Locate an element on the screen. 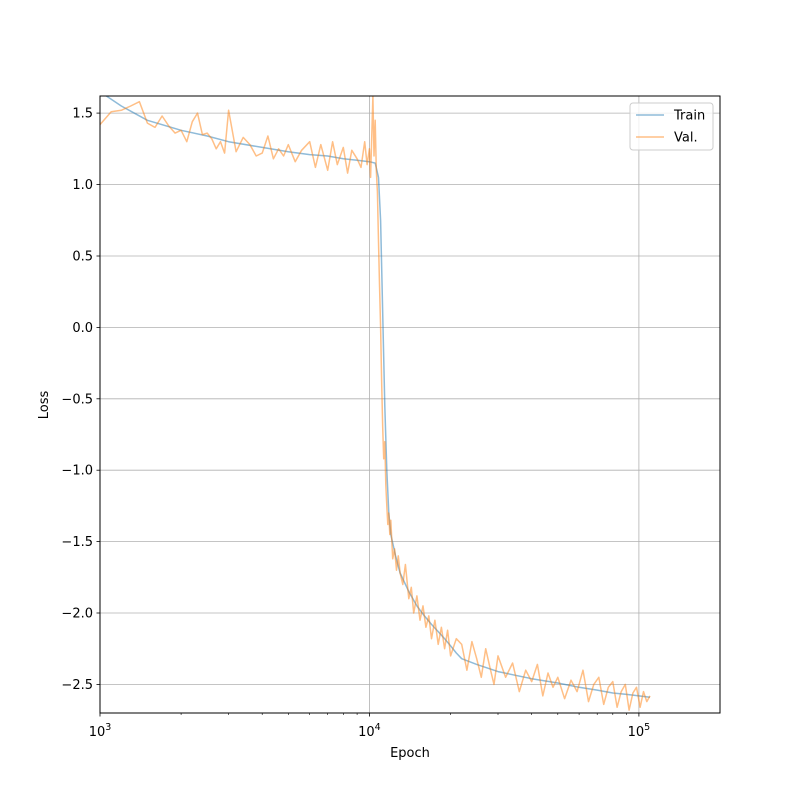 The image size is (800, 800). x-tick-label: 10³ is located at coordinates (100, 731).